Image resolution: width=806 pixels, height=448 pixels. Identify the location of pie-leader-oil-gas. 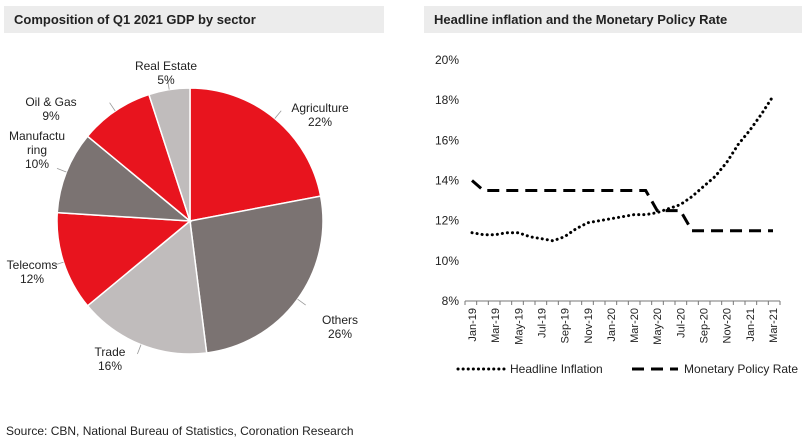
(112, 107).